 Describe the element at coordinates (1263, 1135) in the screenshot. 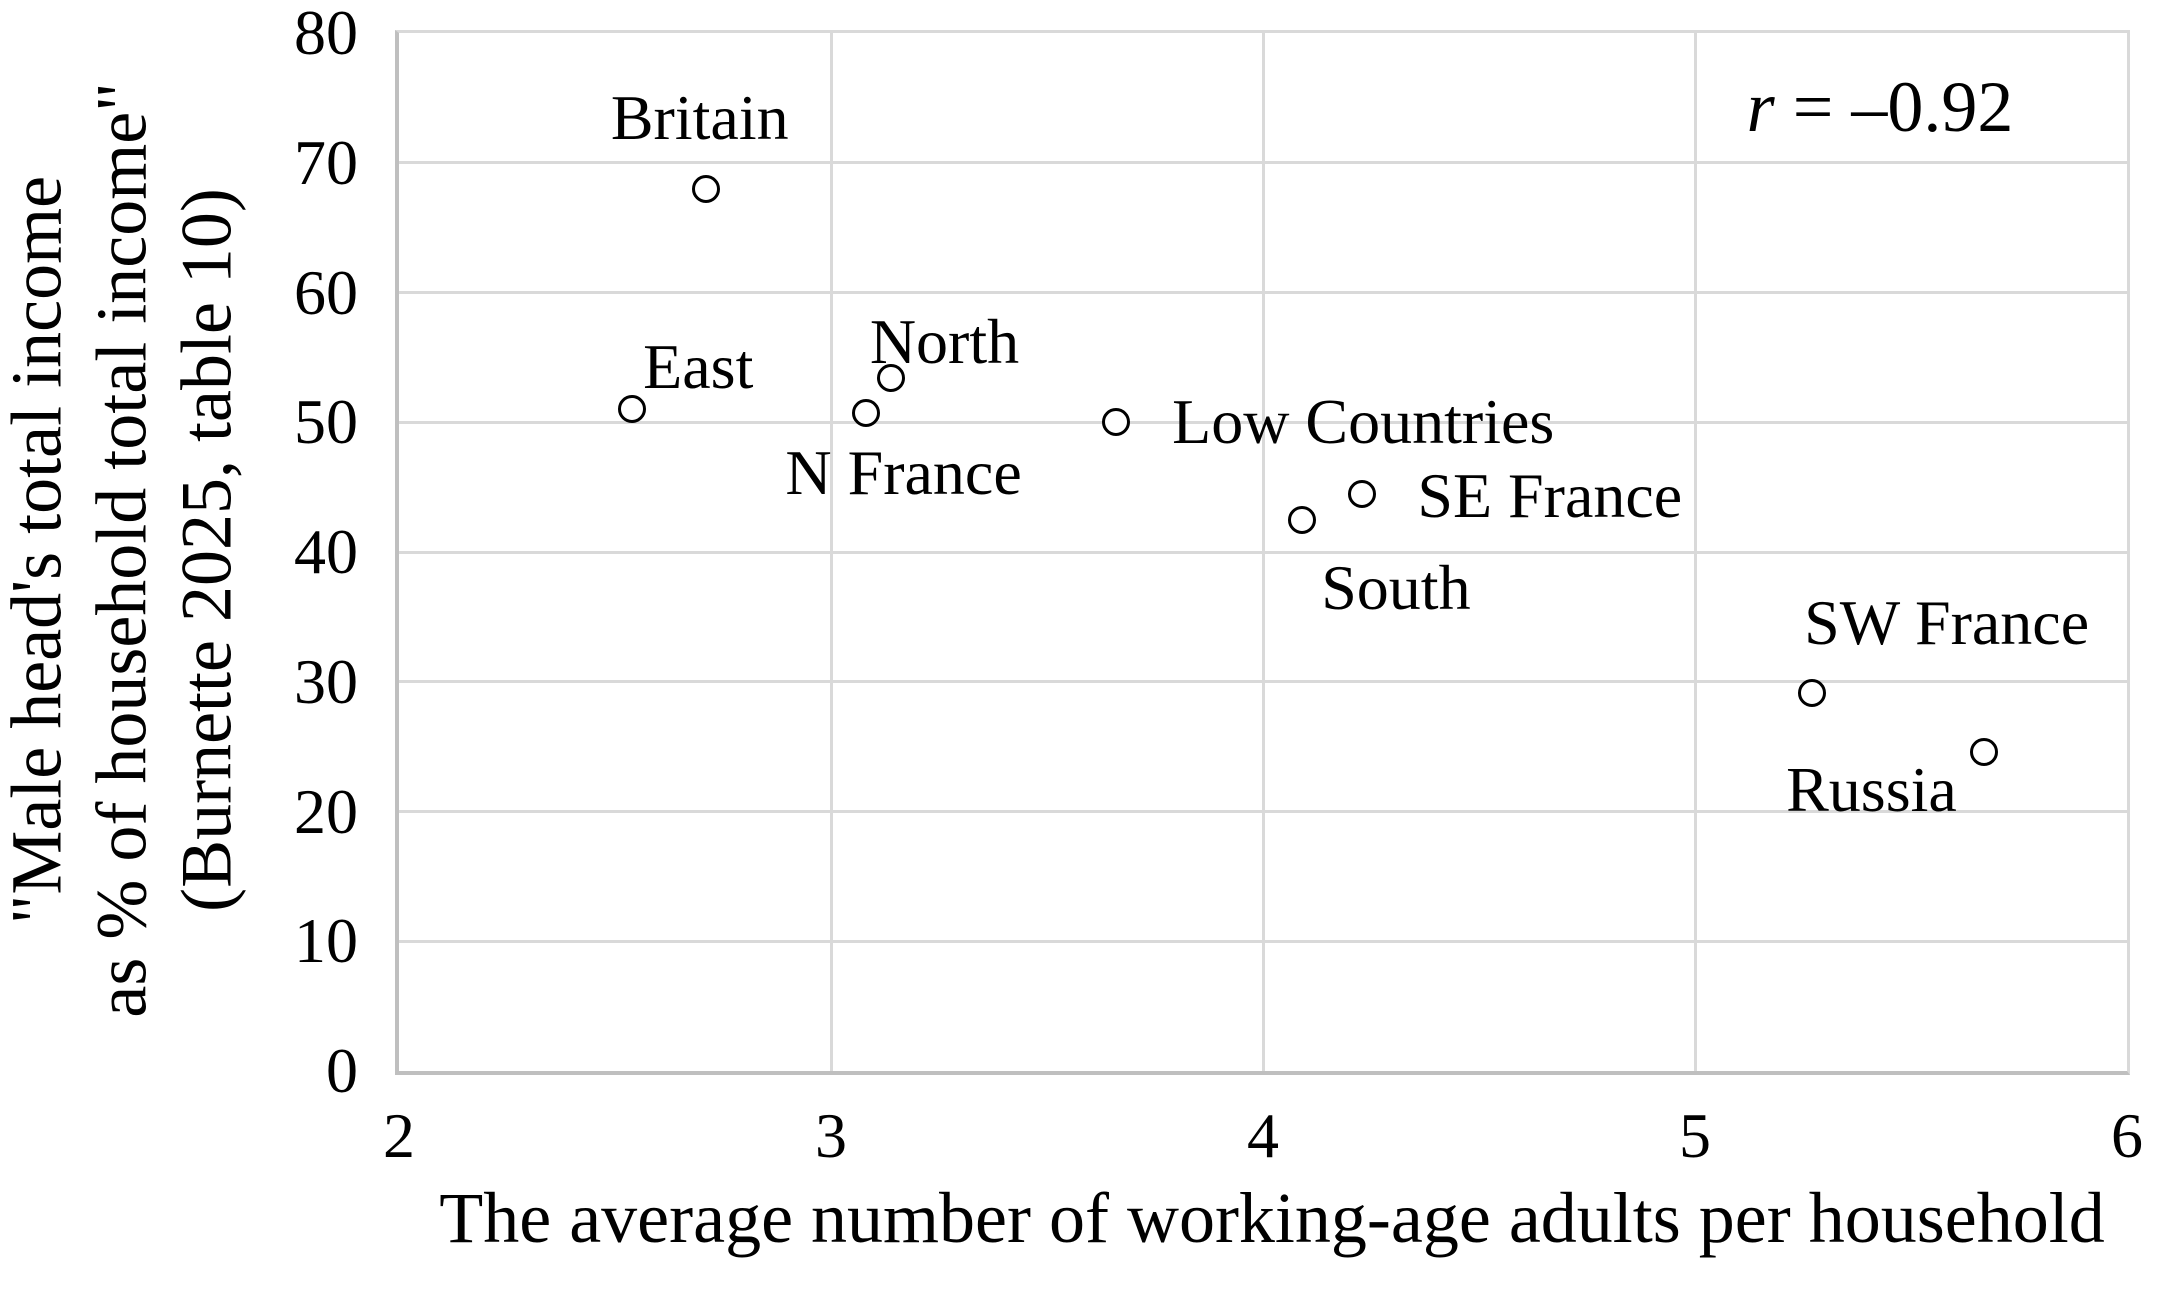

I see `x-tick-label-4: 4` at that location.